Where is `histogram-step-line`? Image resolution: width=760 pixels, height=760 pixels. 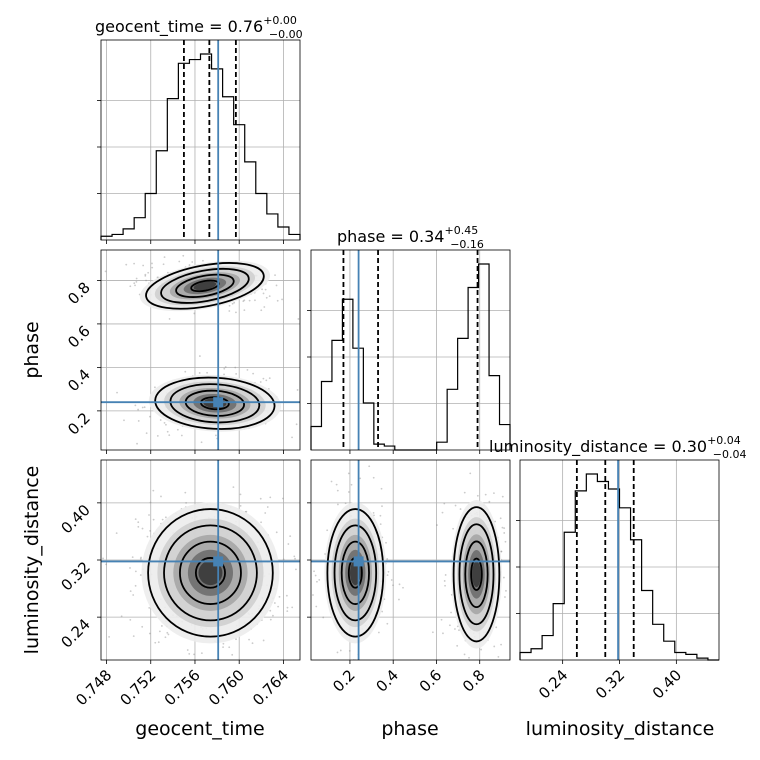 histogram-step-line is located at coordinates (200, 146).